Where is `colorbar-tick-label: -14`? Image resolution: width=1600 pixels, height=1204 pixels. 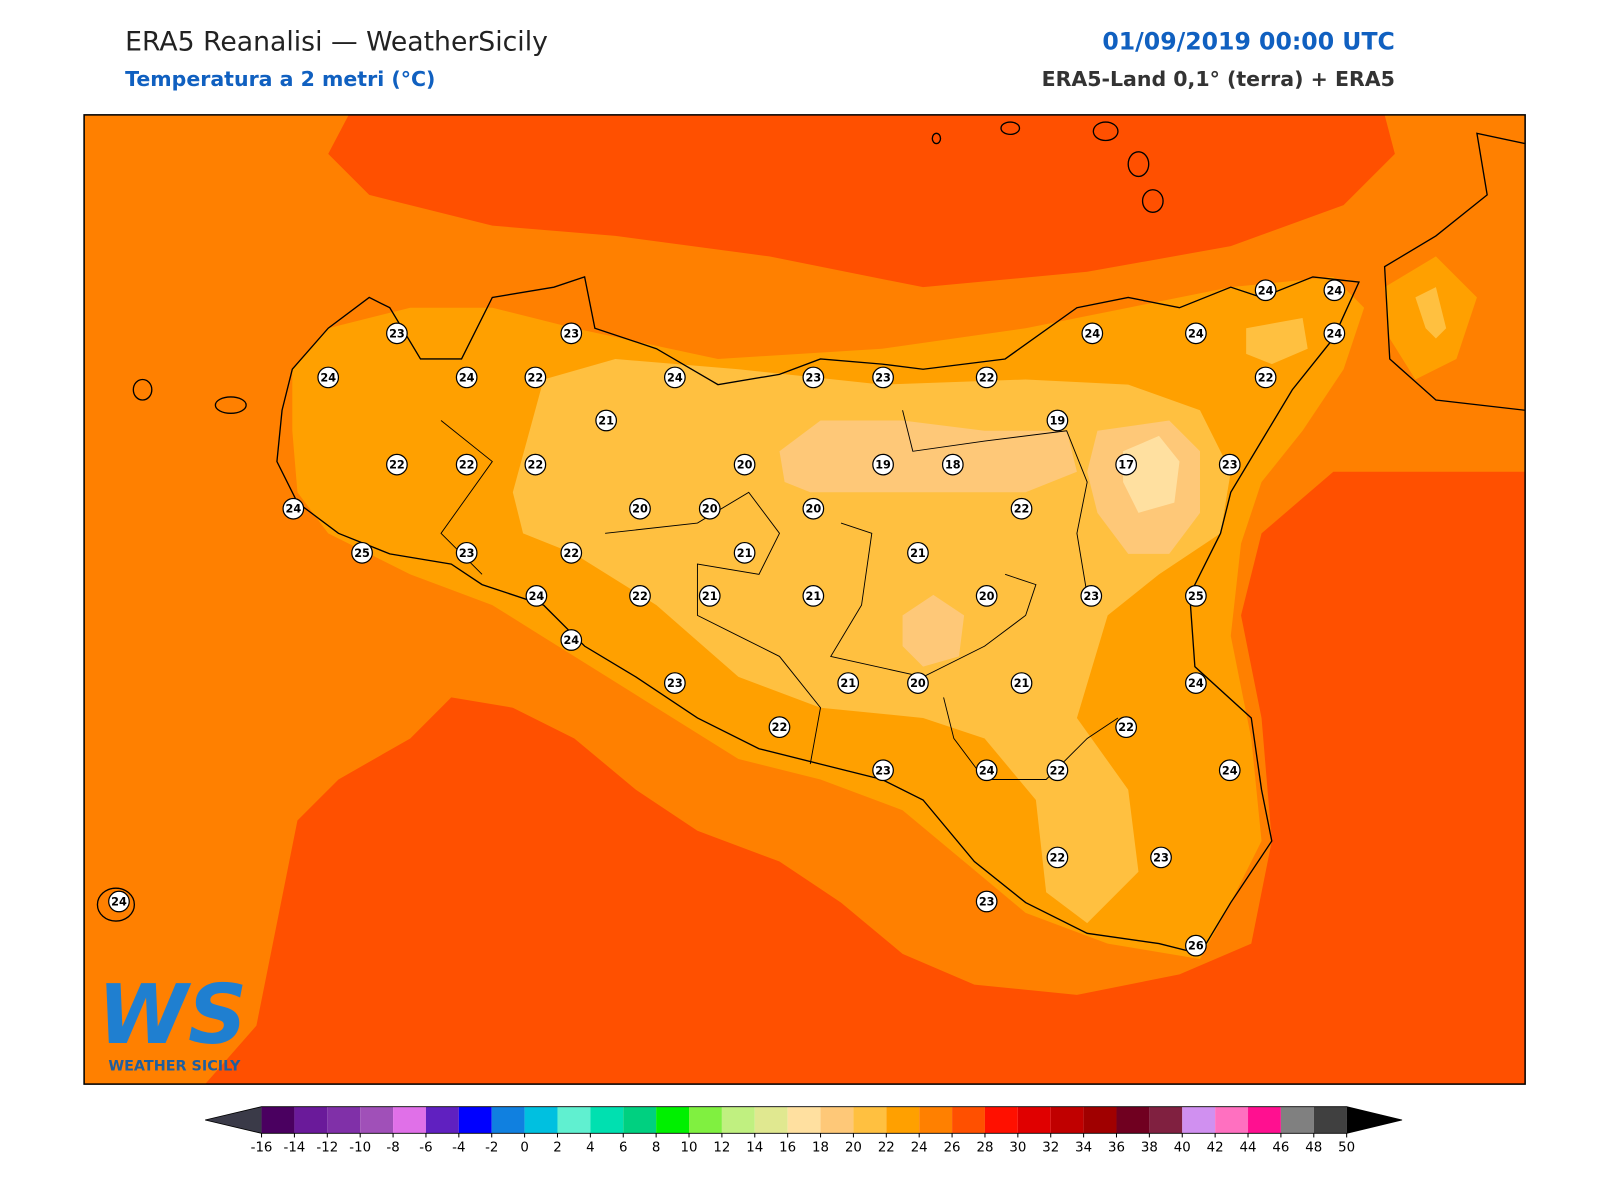 colorbar-tick-label: -14 is located at coordinates (295, 1148).